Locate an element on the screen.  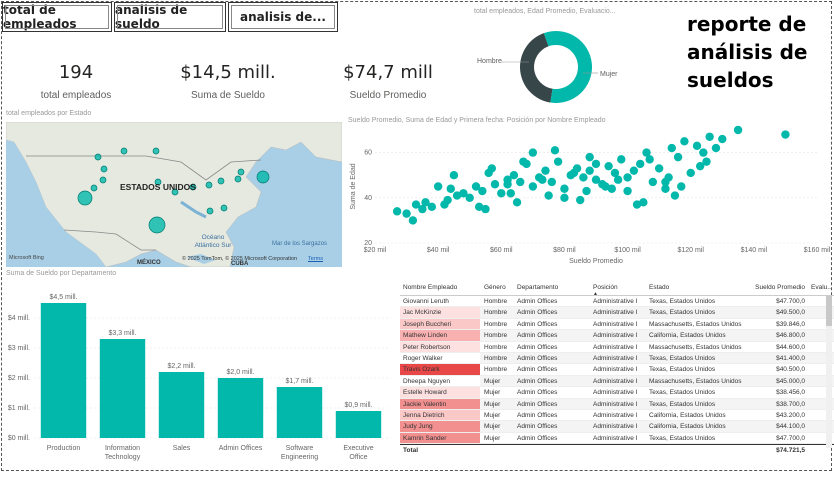
sort-up-icon: ▲ is located at coordinates (595, 294).